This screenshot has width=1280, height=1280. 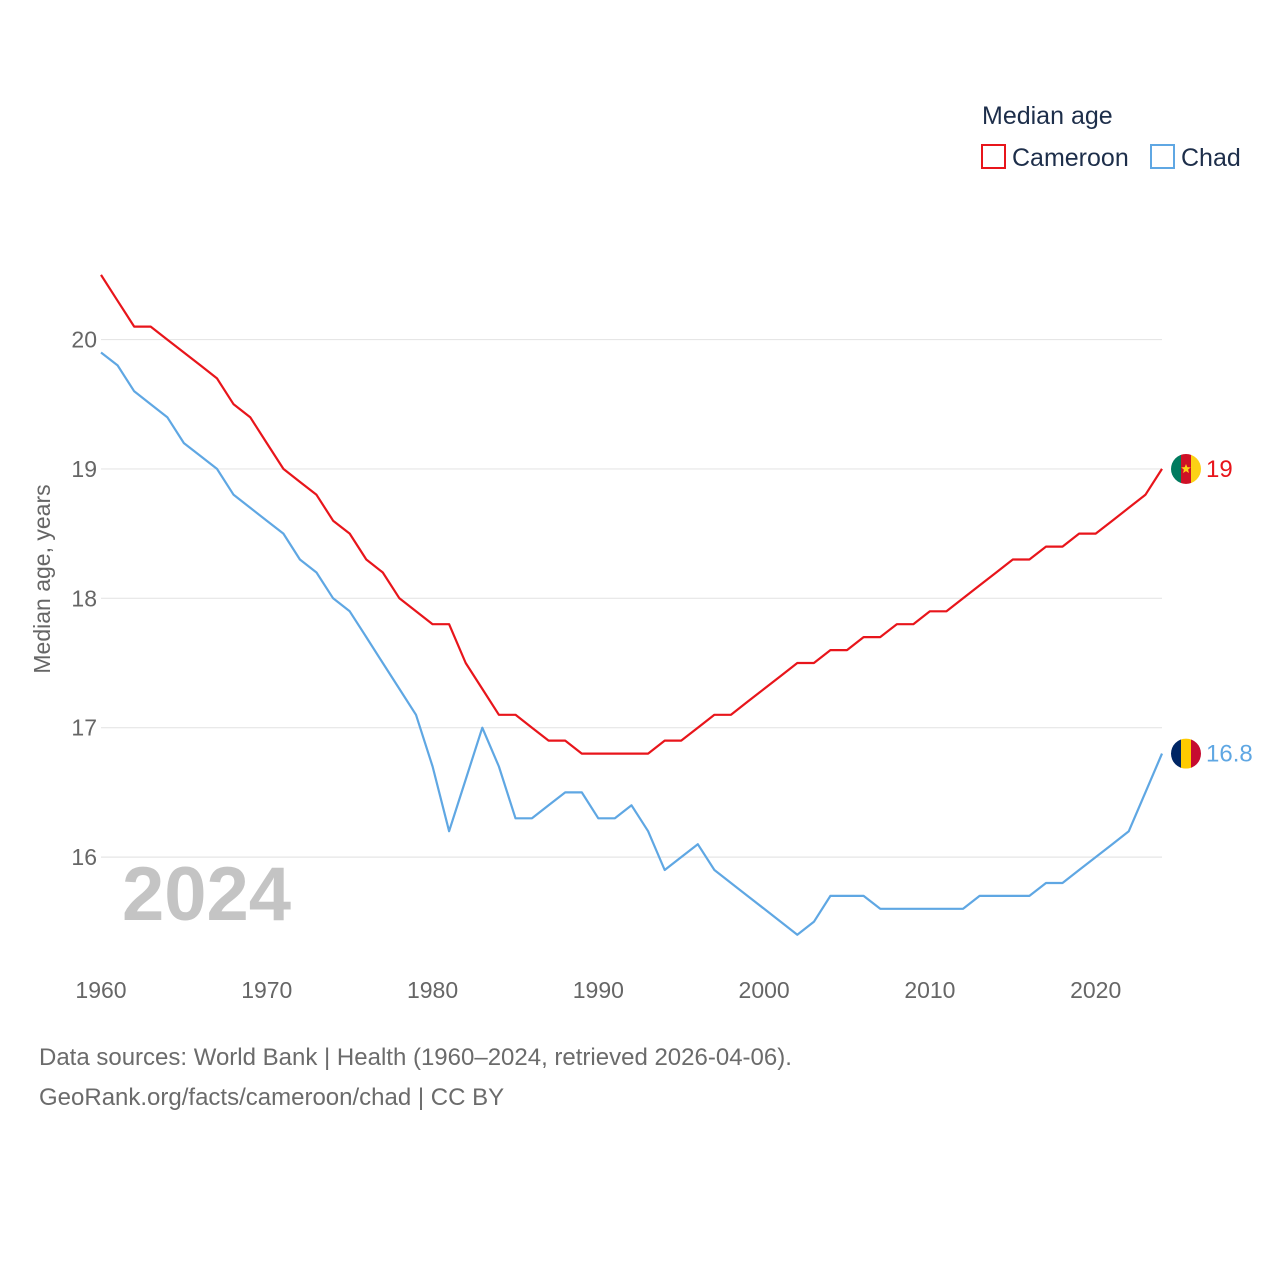 What do you see at coordinates (1095, 990) in the screenshot?
I see `x-tick-label-2020: 2020` at bounding box center [1095, 990].